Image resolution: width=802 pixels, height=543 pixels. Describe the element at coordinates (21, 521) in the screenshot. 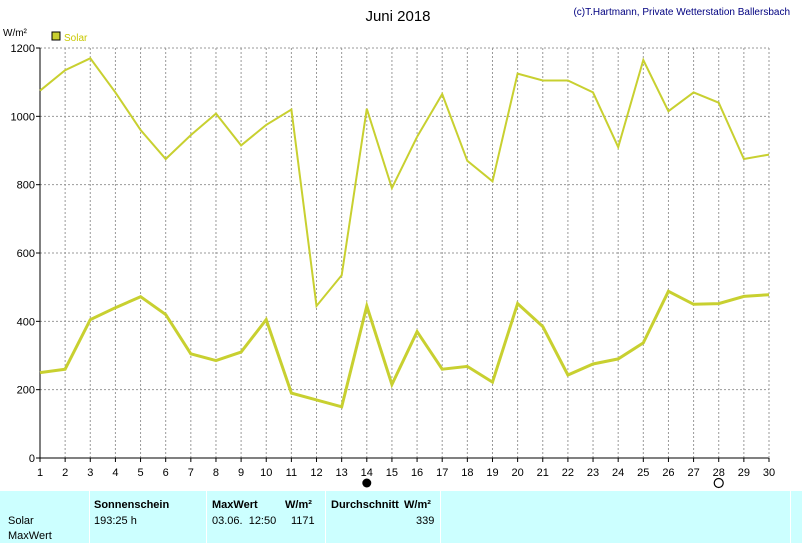

I see `row-label-solar: Solar` at that location.